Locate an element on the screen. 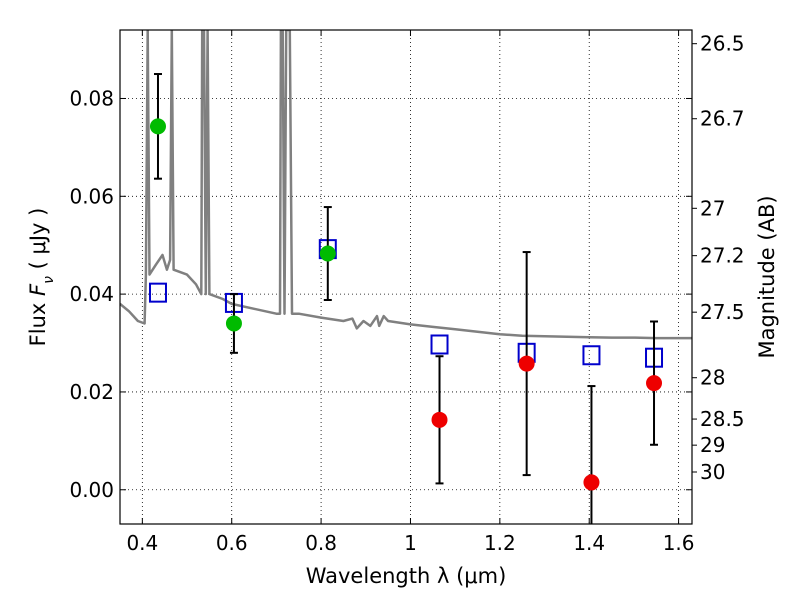 This screenshot has width=800, height=600. y-tick-label: 0.06 is located at coordinates (91, 196).